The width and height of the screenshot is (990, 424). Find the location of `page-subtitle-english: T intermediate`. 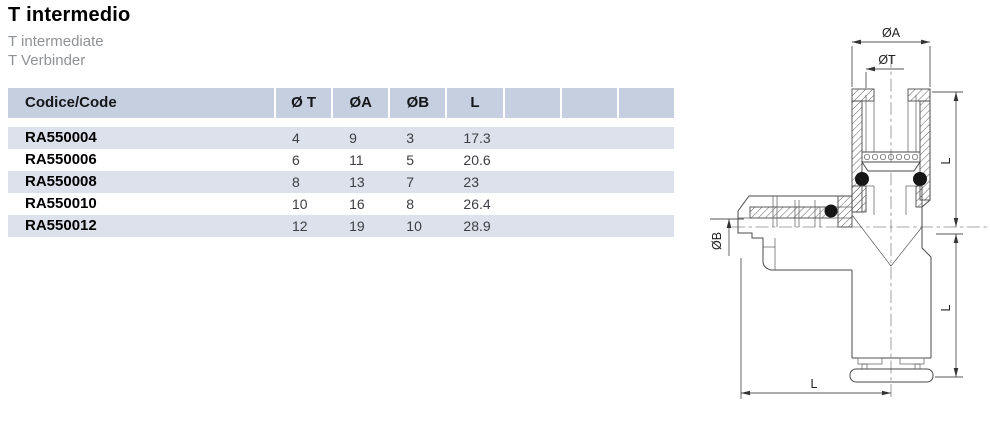

page-subtitle-english: T intermediate is located at coordinates (56, 41).